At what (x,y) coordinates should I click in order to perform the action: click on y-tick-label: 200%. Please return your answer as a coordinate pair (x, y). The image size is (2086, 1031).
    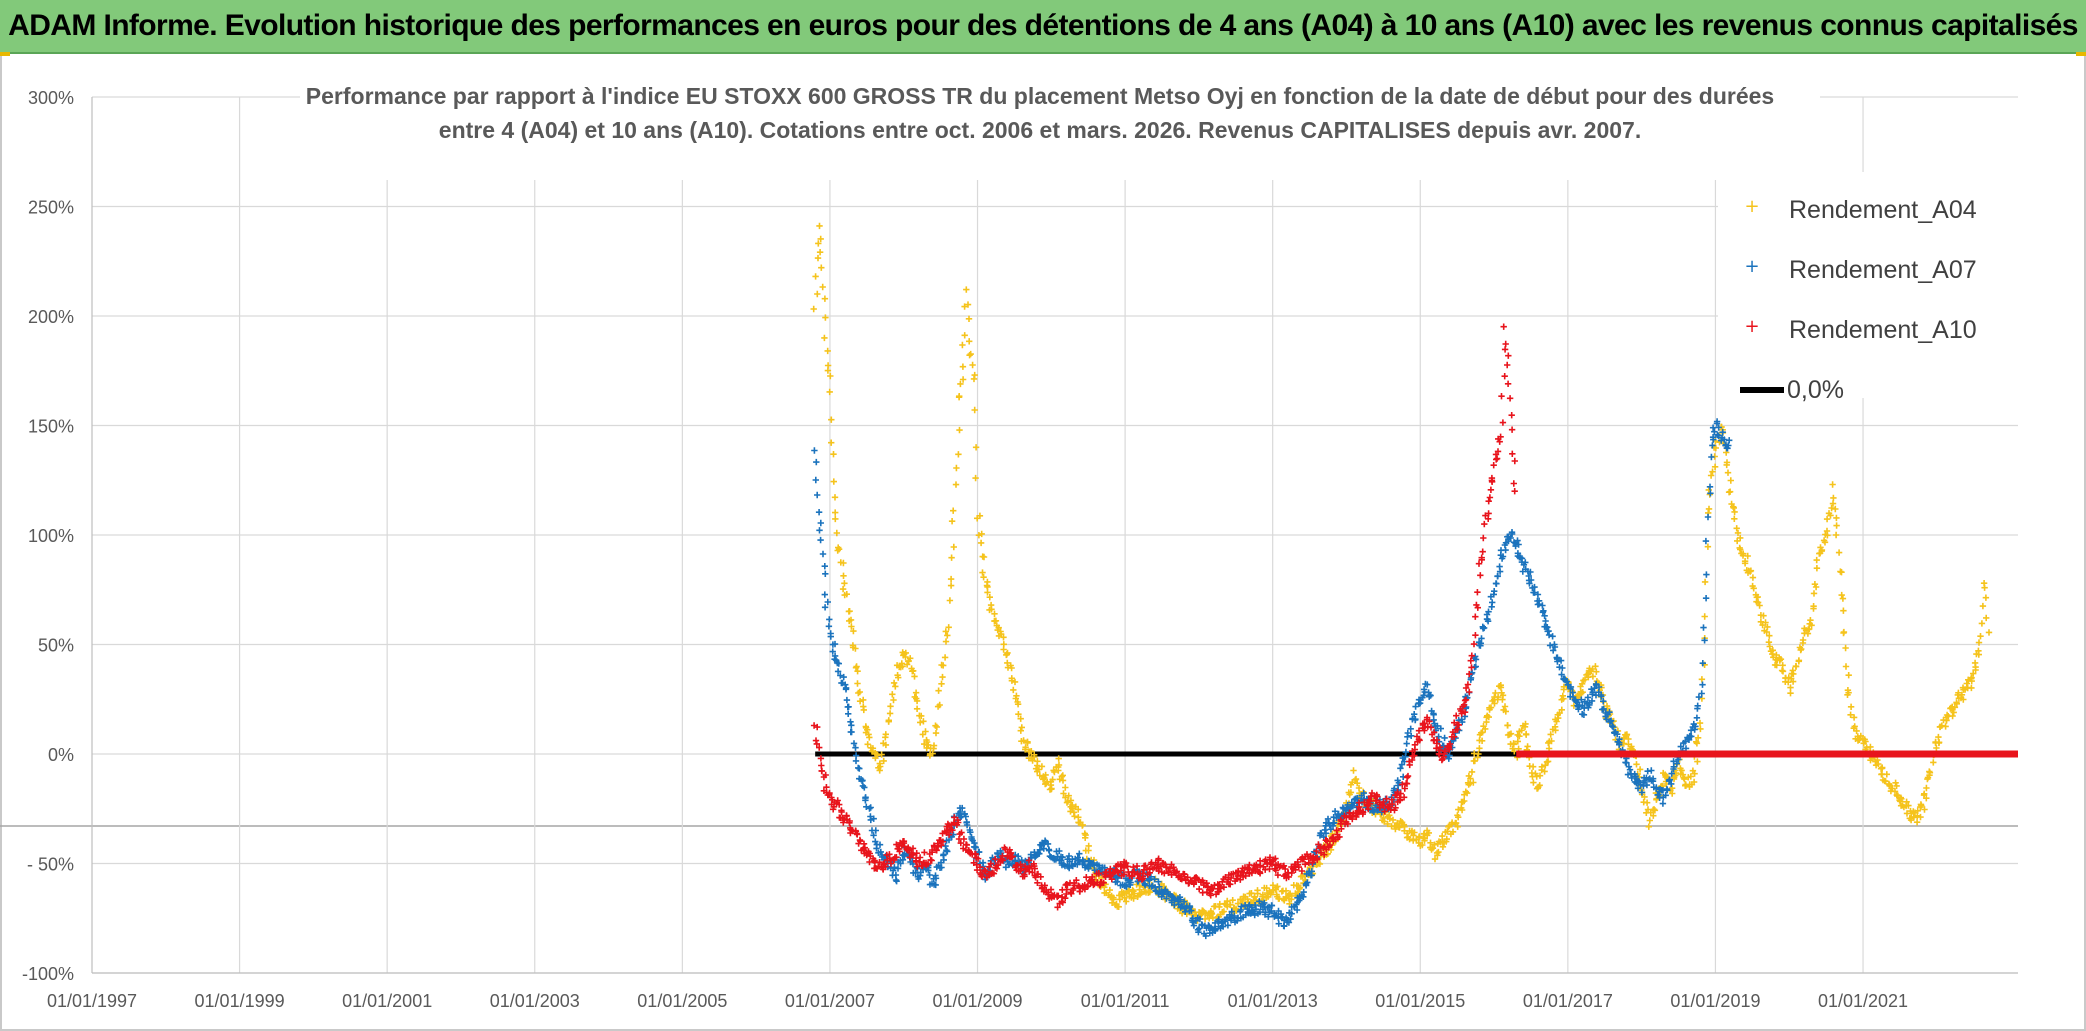
    Looking at the image, I should click on (51, 317).